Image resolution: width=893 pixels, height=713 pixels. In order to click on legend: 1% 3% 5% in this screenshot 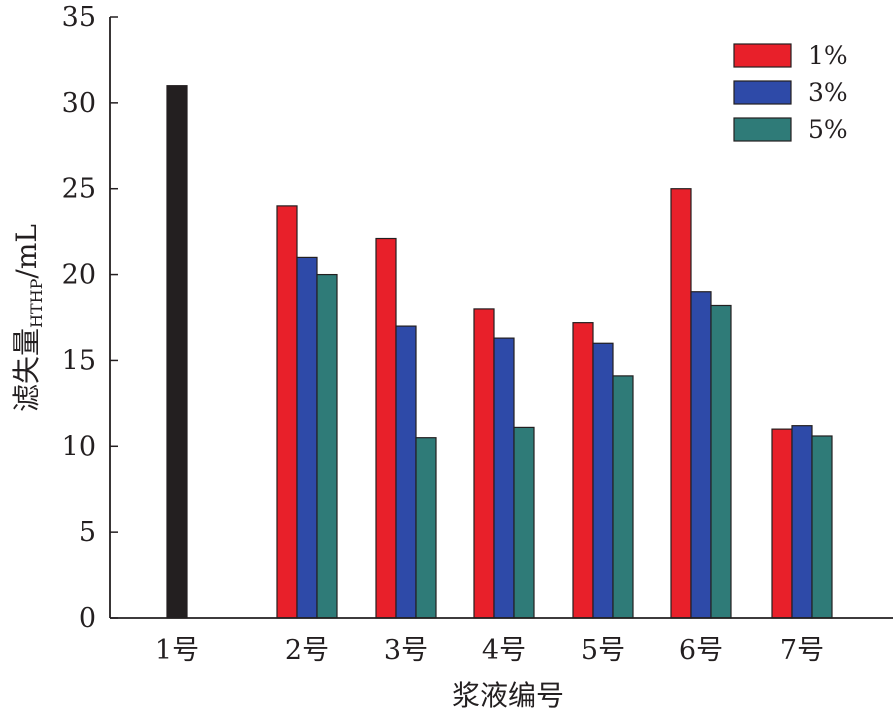, I will do `click(790, 92)`.